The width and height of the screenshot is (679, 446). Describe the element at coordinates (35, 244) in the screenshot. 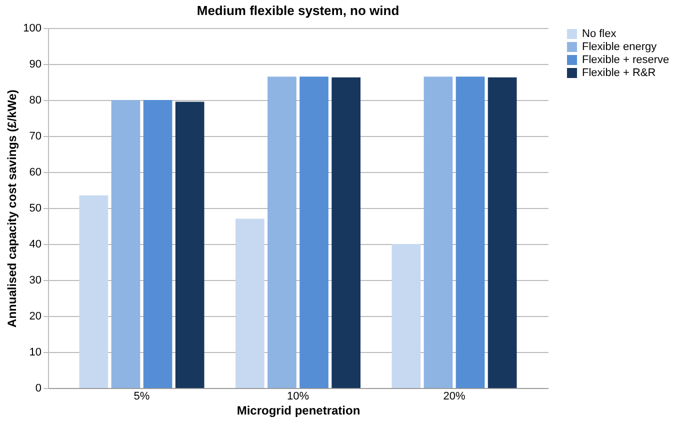

I see `y-tick-label: 40` at that location.